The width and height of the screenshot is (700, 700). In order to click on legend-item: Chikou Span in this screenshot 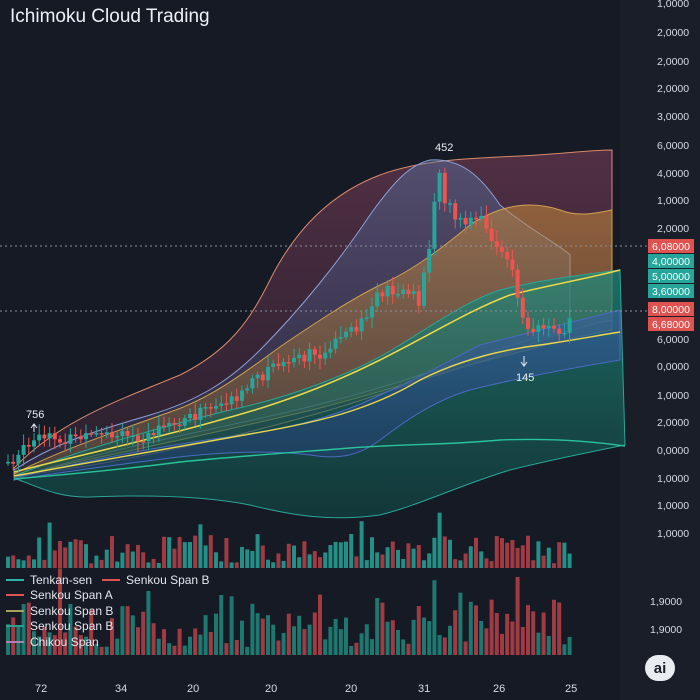, I will do `click(52, 642)`.